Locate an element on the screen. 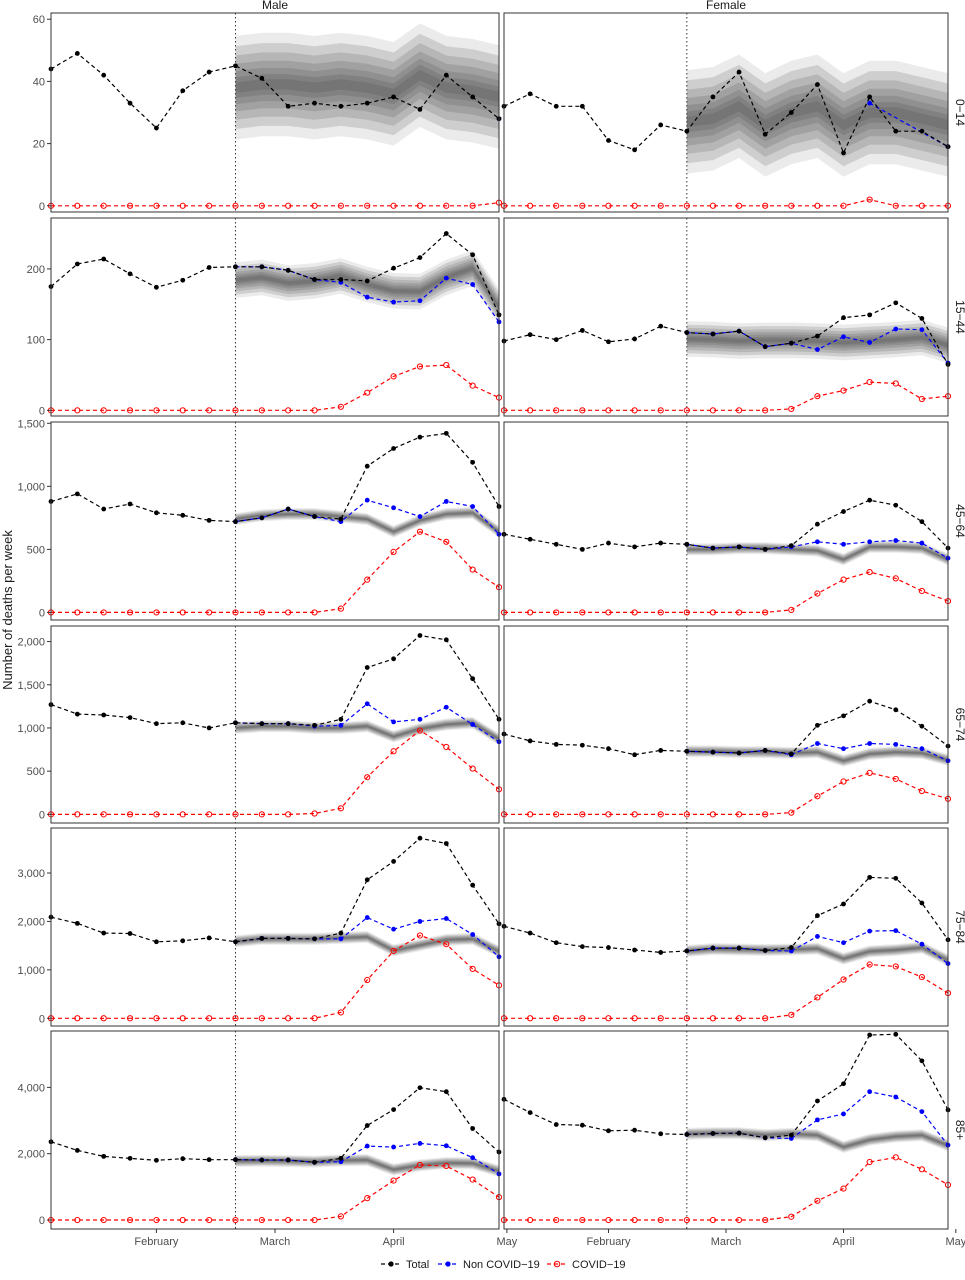 Image resolution: width=965 pixels, height=1280 pixels. x-tick-label: February is located at coordinates (608, 1242).